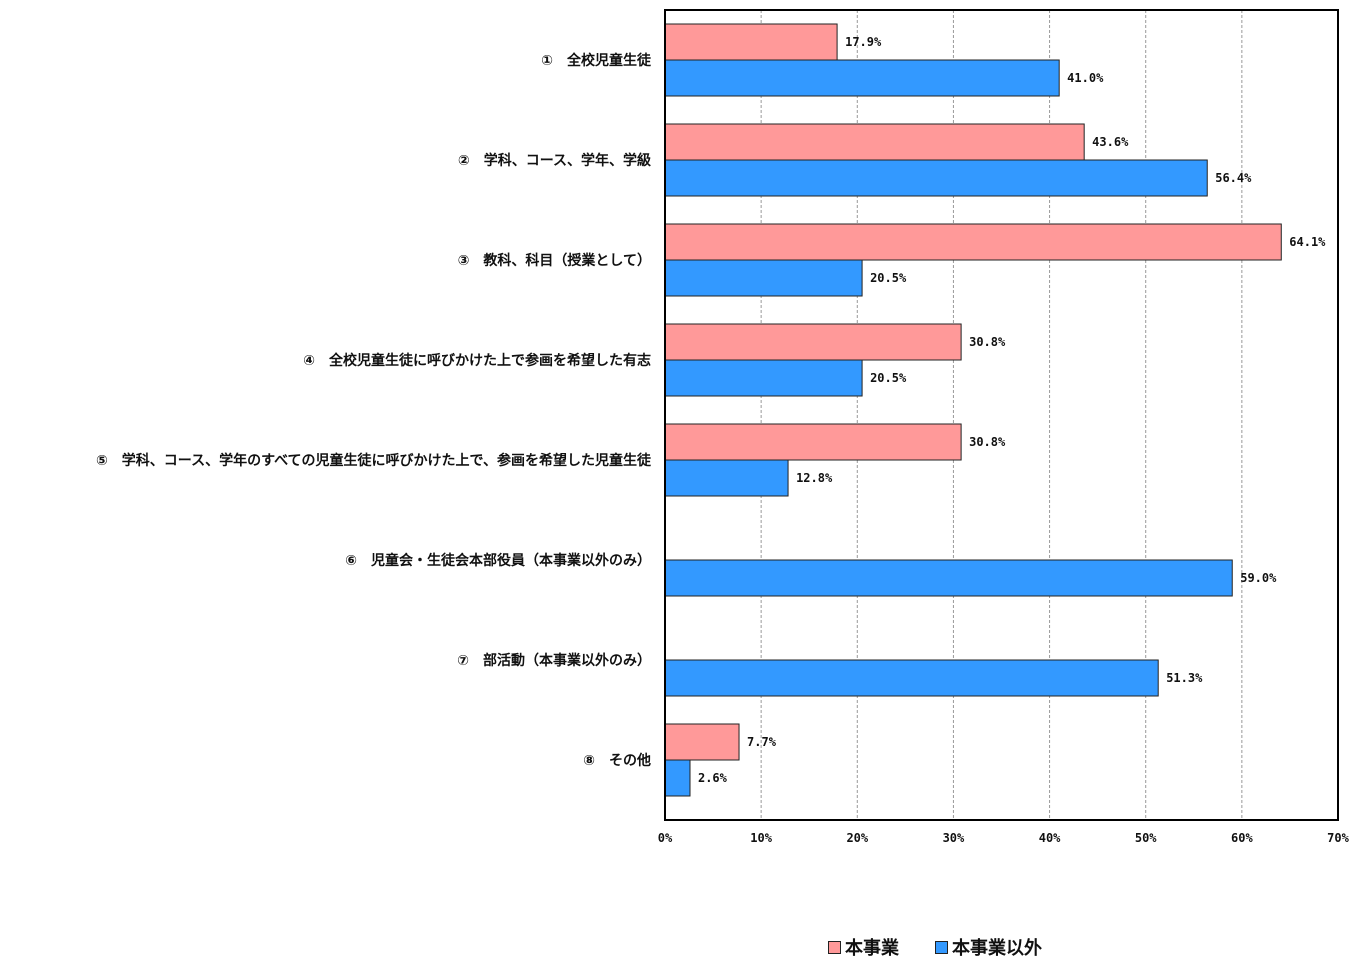 The image size is (1364, 960). I want to click on legend: 本事業 本事業以外, so click(935, 947).